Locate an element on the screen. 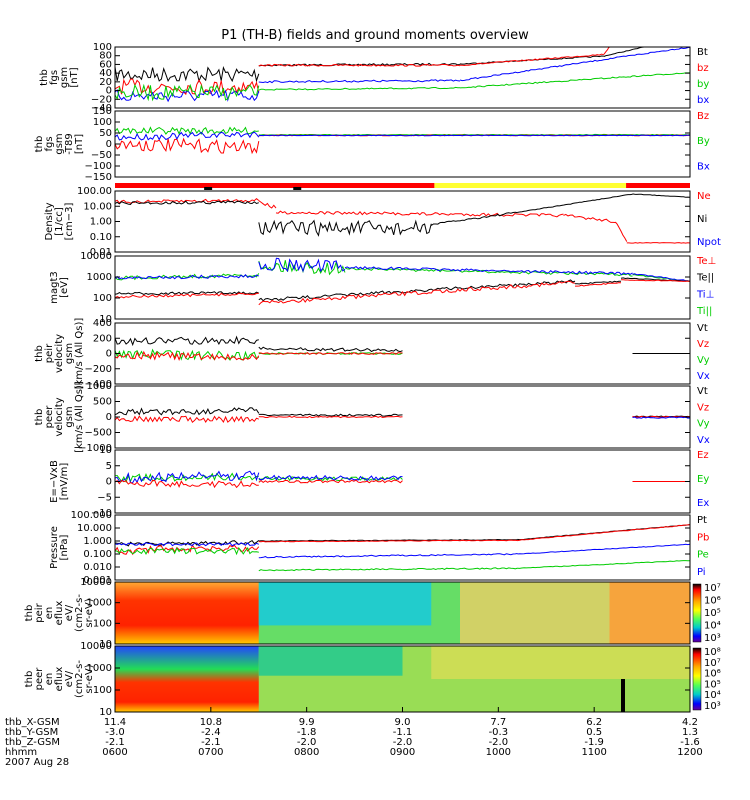 This screenshot has width=750, height=800. ylabel-temp: magt3 is located at coordinates (54, 287).